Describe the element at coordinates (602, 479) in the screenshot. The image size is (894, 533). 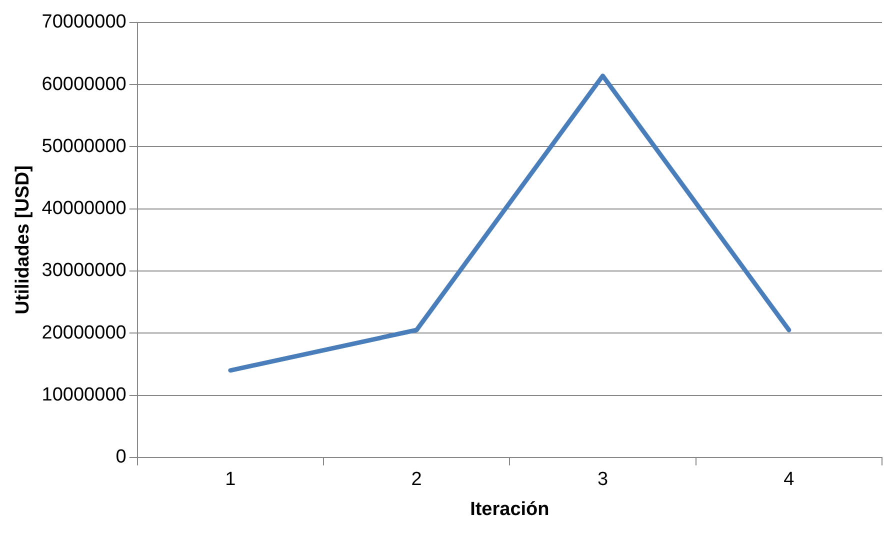
I see `x-tick-label: 3` at that location.